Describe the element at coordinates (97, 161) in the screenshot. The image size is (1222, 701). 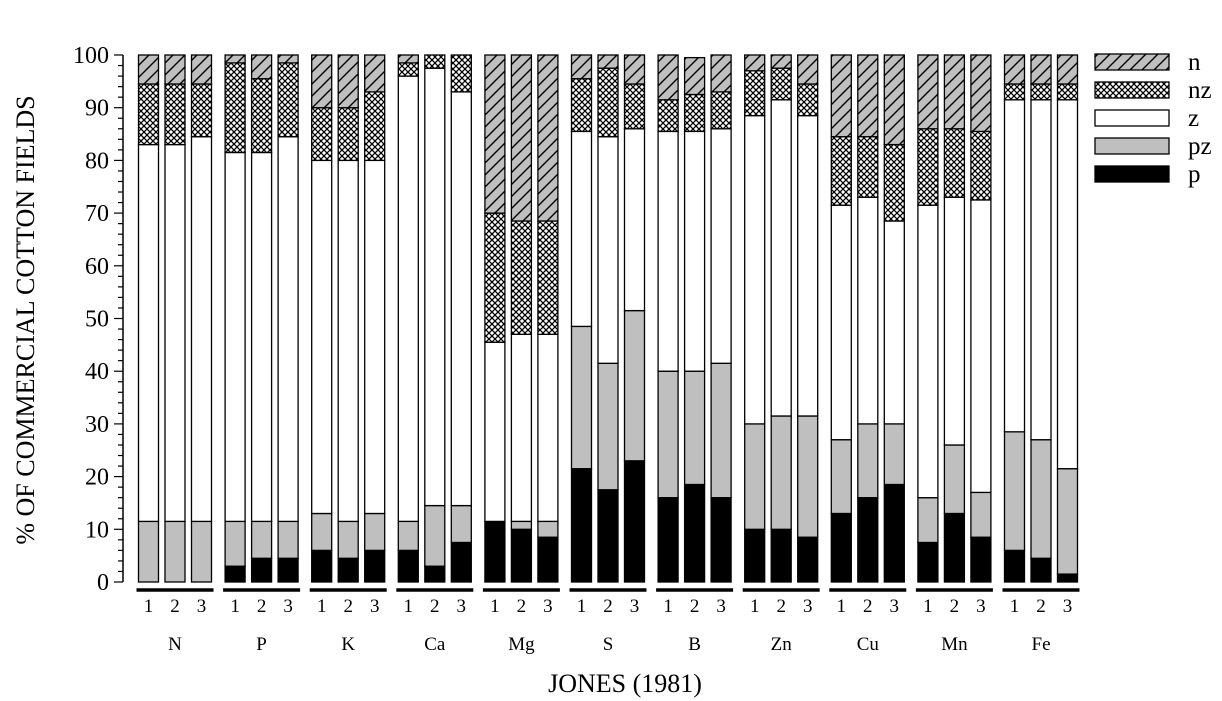
I see `y-tick-label: 80` at that location.